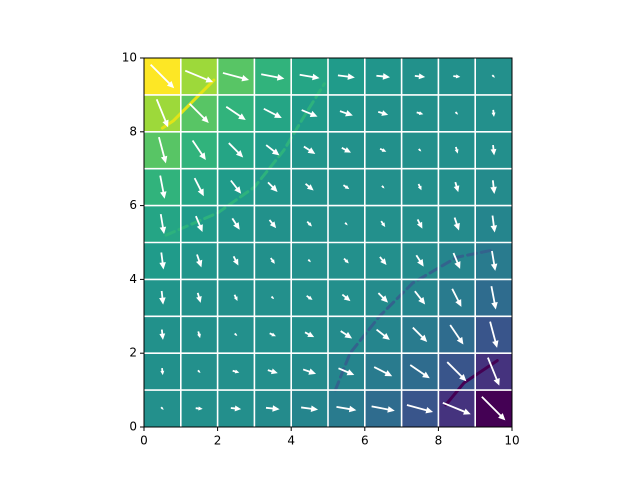 The width and height of the screenshot is (640, 484). Describe the element at coordinates (129, 58) in the screenshot. I see `y-tick-label: 10` at that location.